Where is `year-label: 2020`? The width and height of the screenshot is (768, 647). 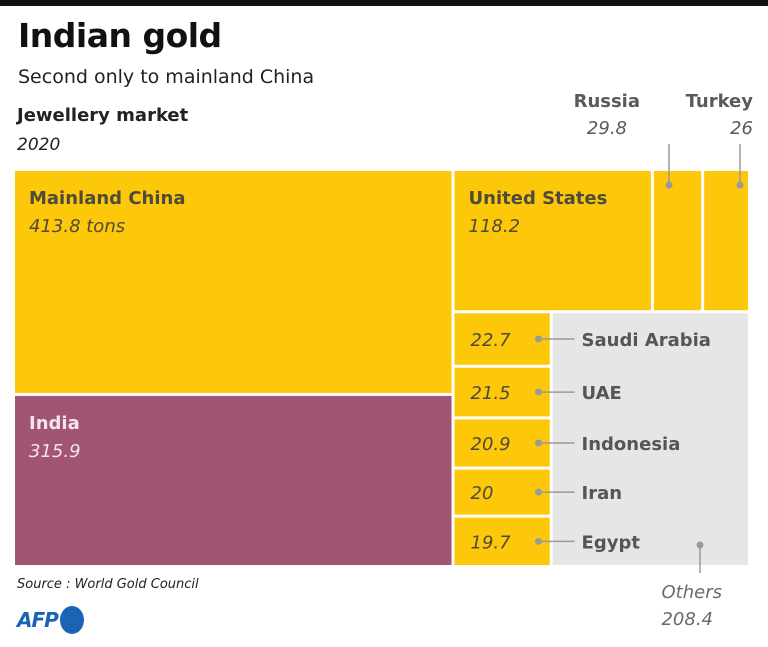 year-label: 2020 is located at coordinates (39, 145).